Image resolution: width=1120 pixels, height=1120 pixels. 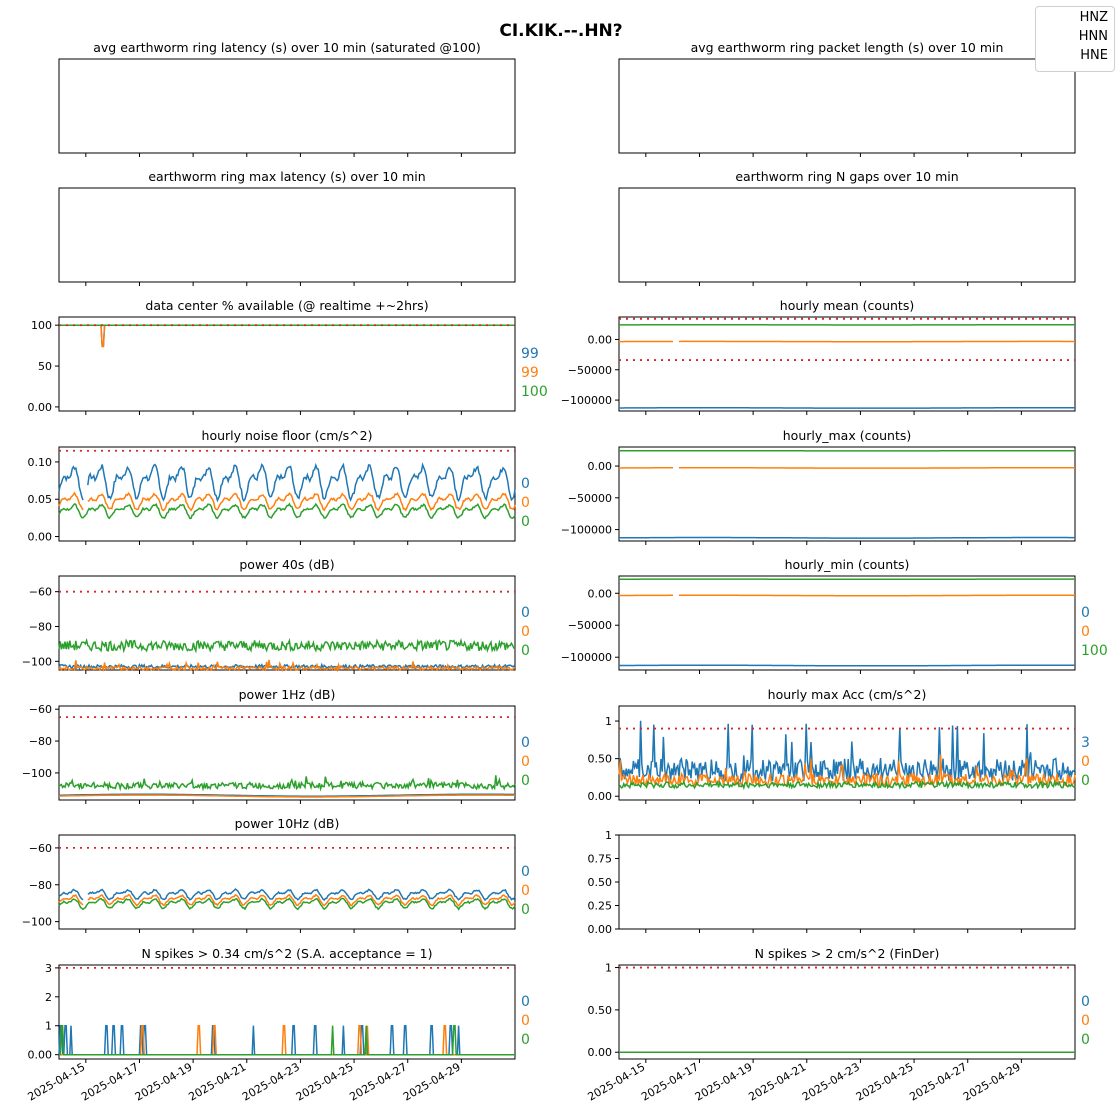 I want to click on latest-value-hnz: 3, so click(x=1085, y=743).